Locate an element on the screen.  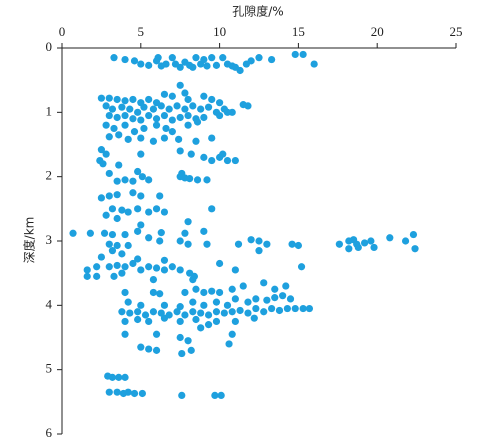
y-tick-label: 4 is located at coordinates (49, 303).